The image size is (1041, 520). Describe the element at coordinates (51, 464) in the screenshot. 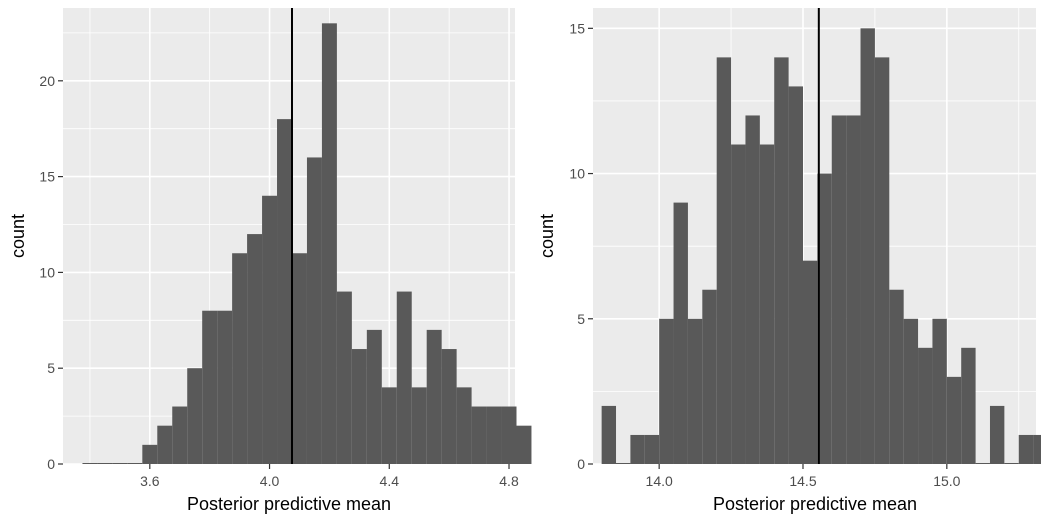

I see `left-y-tick-label: 0` at that location.